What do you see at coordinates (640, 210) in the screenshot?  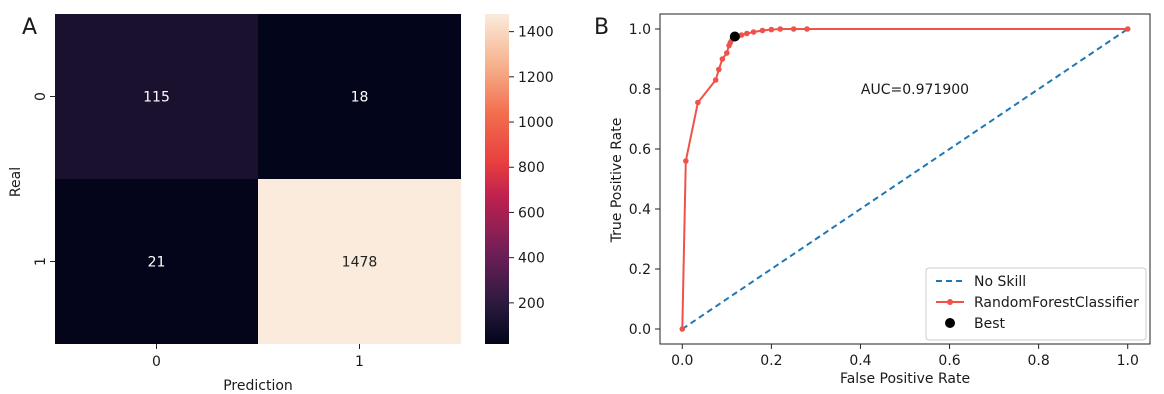 I see `roc-y-tick-label: 0.4` at bounding box center [640, 210].